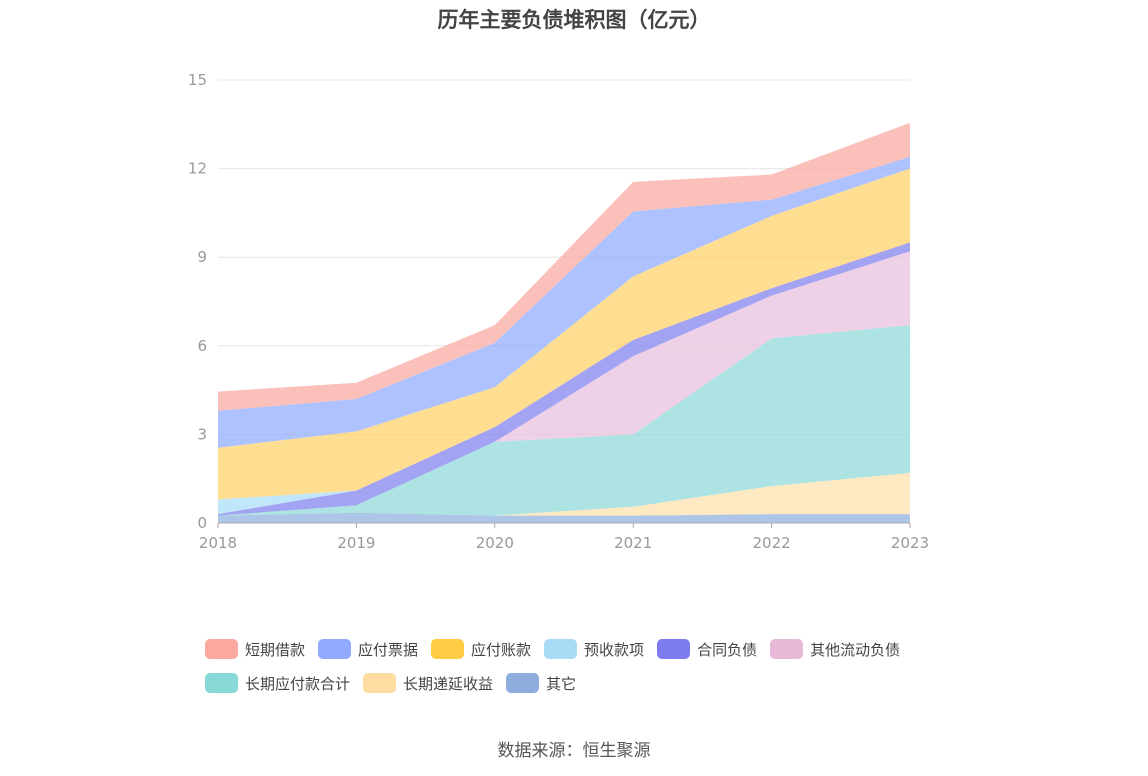 The height and width of the screenshot is (776, 1148). Describe the element at coordinates (561, 683) in the screenshot. I see `legend-label: 其它` at that location.